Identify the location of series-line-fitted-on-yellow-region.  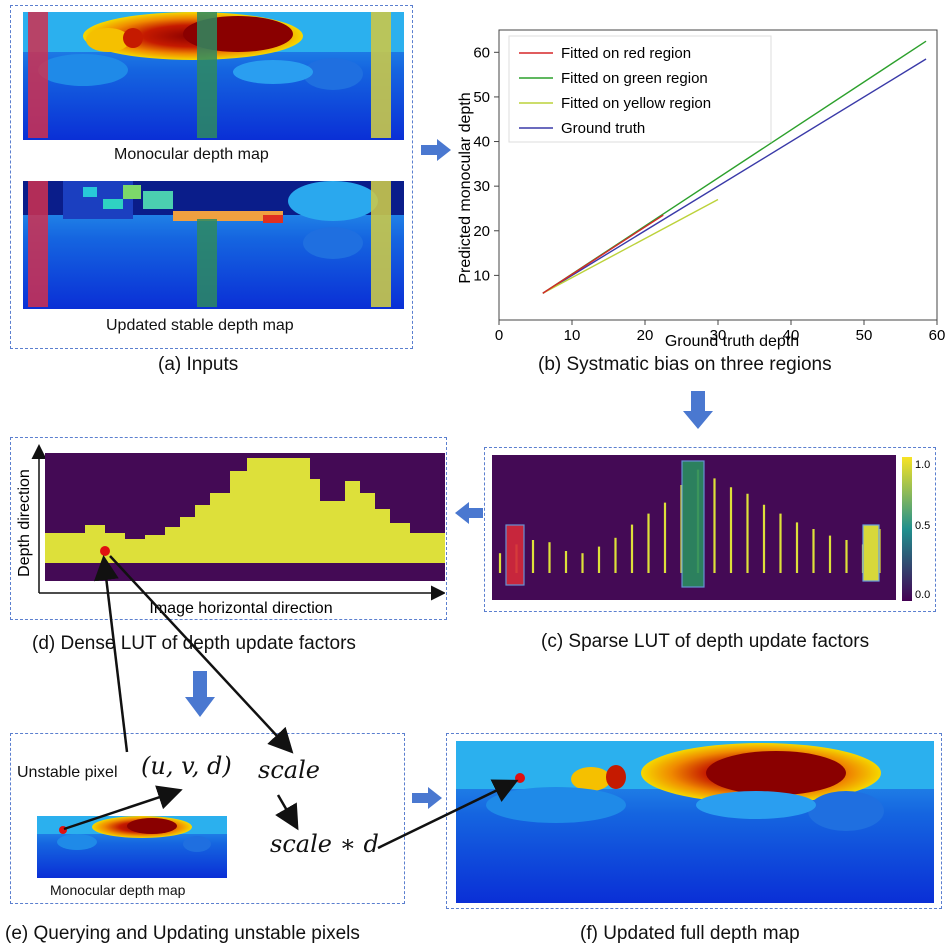
(630, 246).